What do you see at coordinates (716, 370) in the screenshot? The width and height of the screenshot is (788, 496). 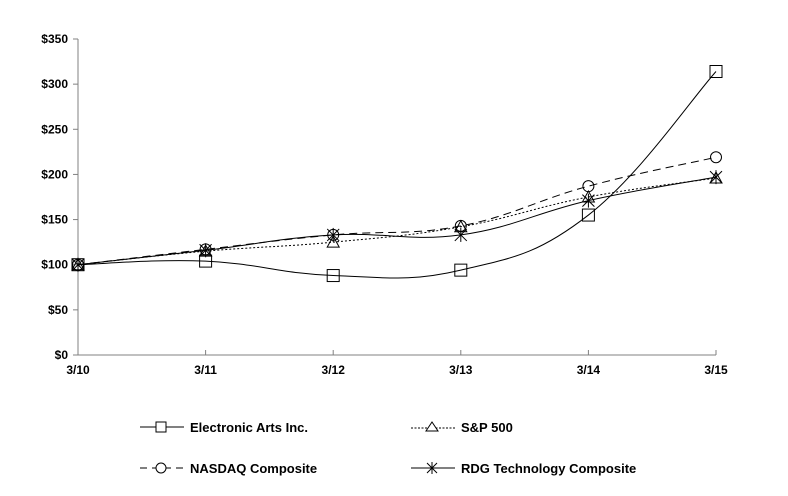 I see `x-tick-label: 3/15` at bounding box center [716, 370].